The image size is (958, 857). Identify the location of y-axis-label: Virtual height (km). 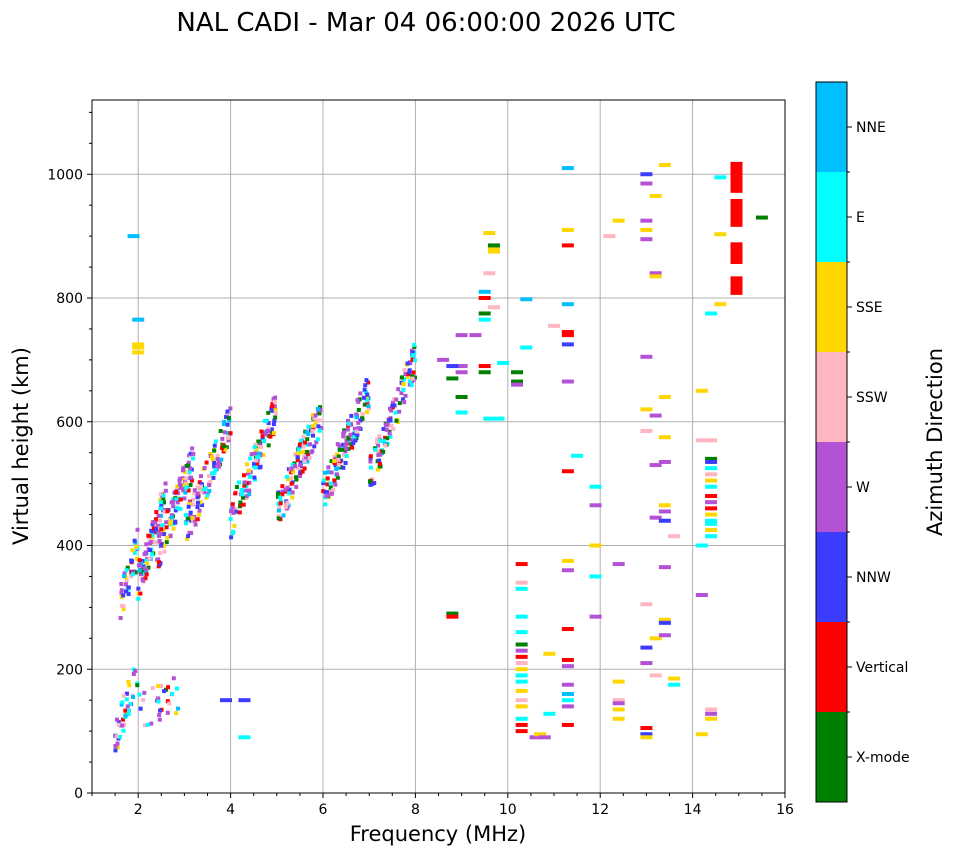
(21, 446).